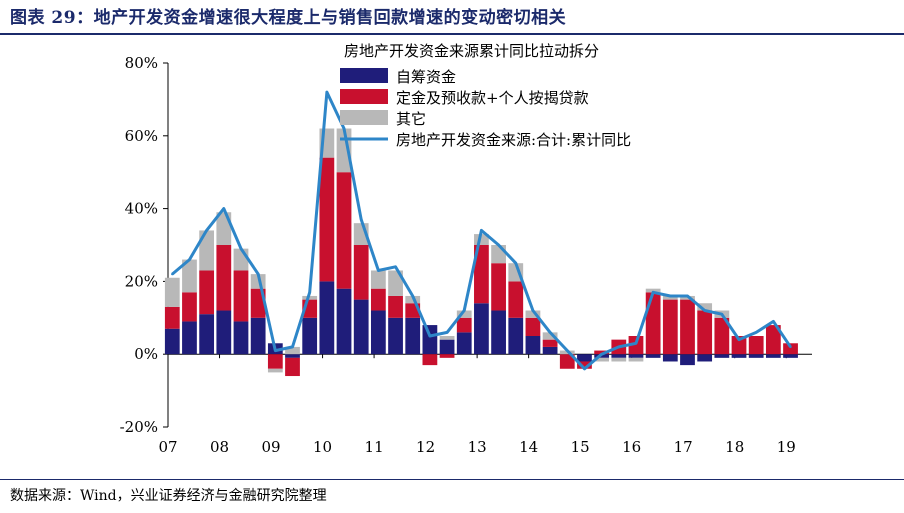  I want to click on y-tick-label: 20%, so click(141, 281).